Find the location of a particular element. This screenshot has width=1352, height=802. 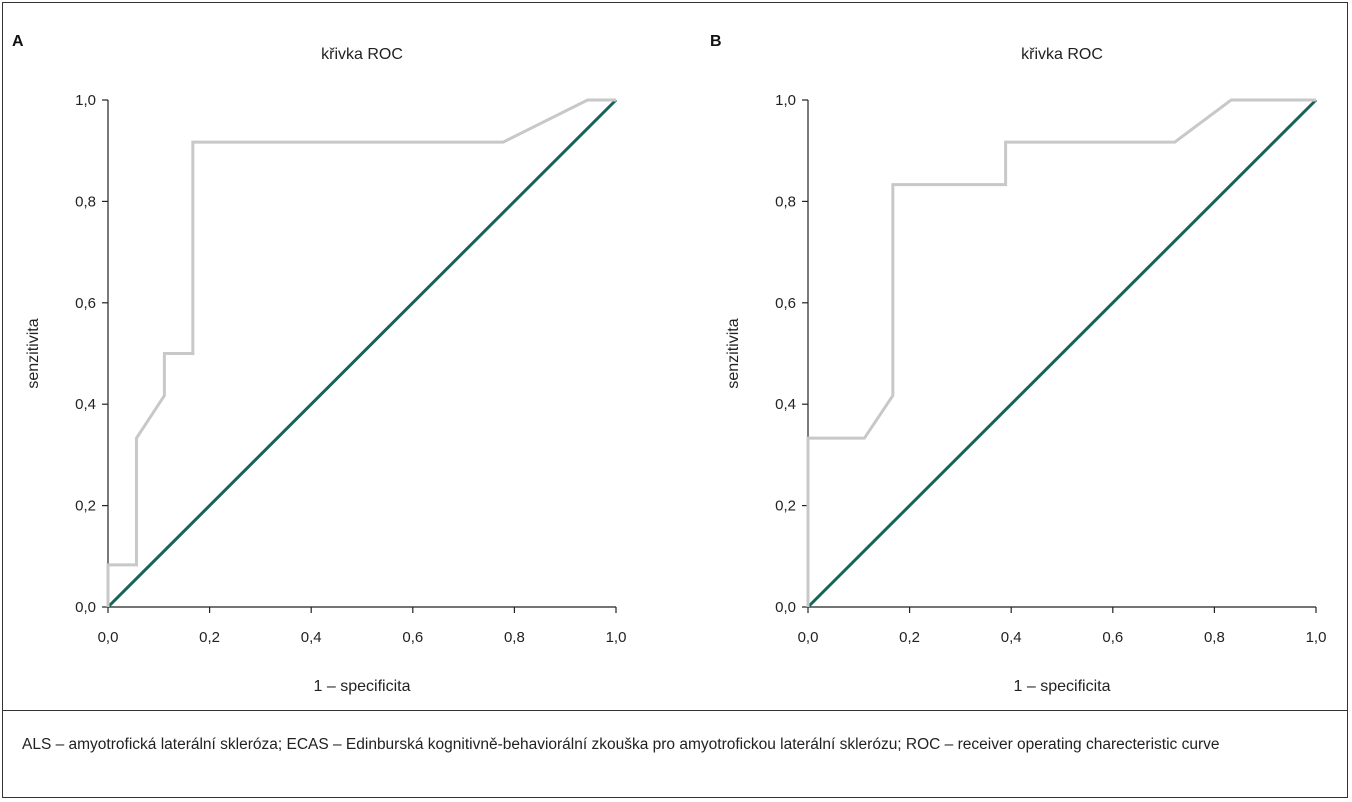

panel-b-x-axis-label: 1 – specificita is located at coordinates (1062, 686).